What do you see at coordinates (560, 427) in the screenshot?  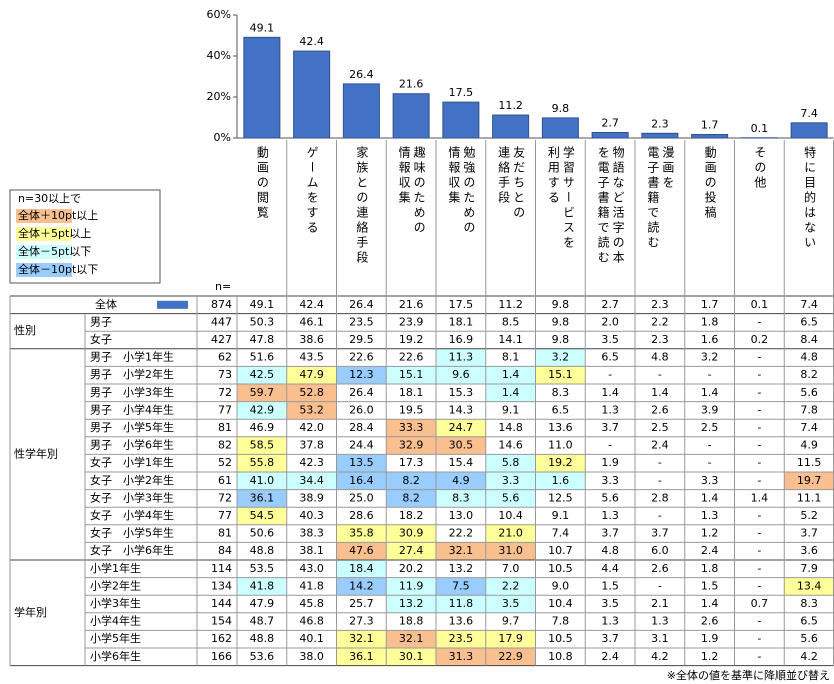 I see `value-cell: 13.6` at bounding box center [560, 427].